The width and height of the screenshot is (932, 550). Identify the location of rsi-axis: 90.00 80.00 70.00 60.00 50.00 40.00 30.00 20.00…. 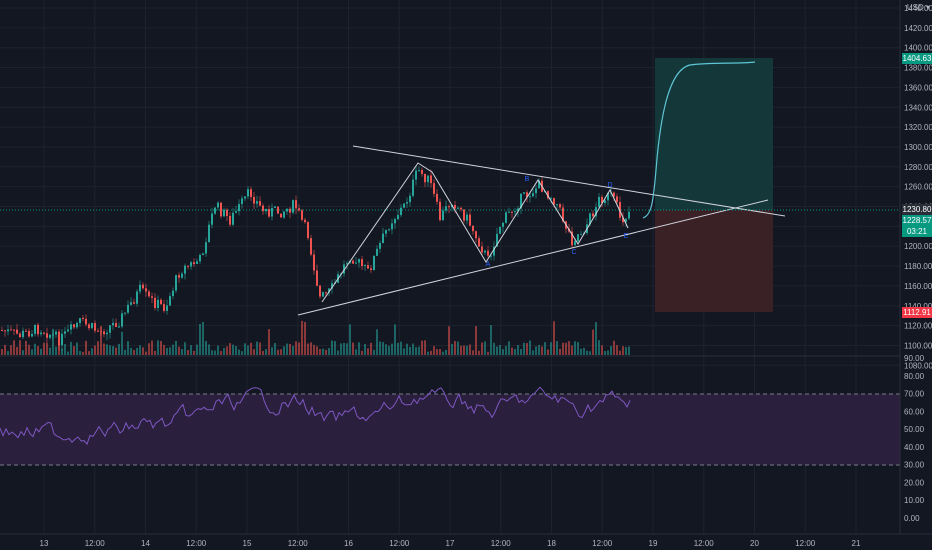
(914, 438).